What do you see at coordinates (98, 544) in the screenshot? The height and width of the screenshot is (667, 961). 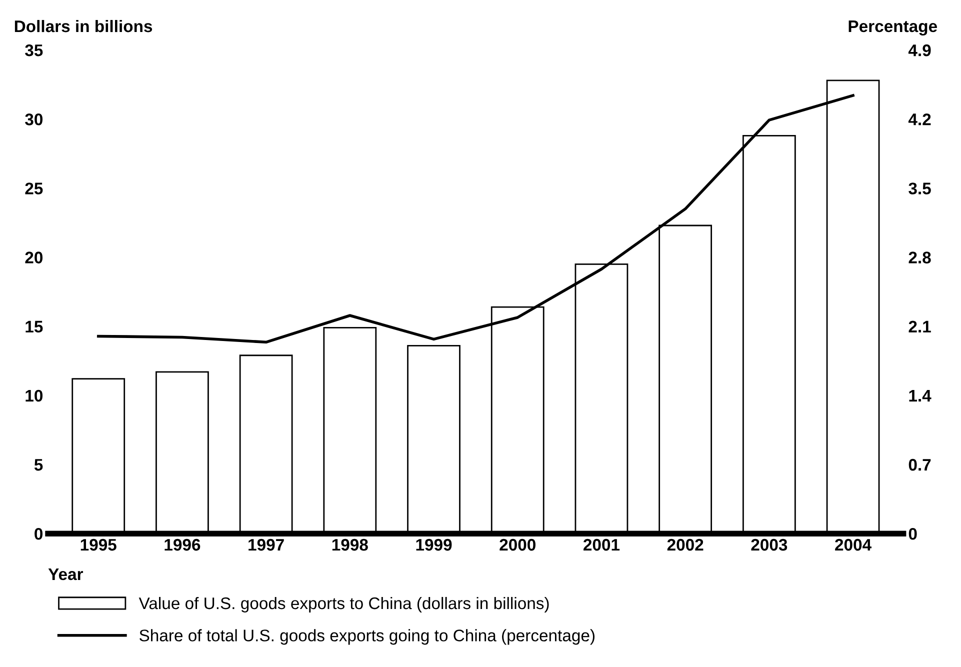 I see `x-tick-label: 1995` at bounding box center [98, 544].